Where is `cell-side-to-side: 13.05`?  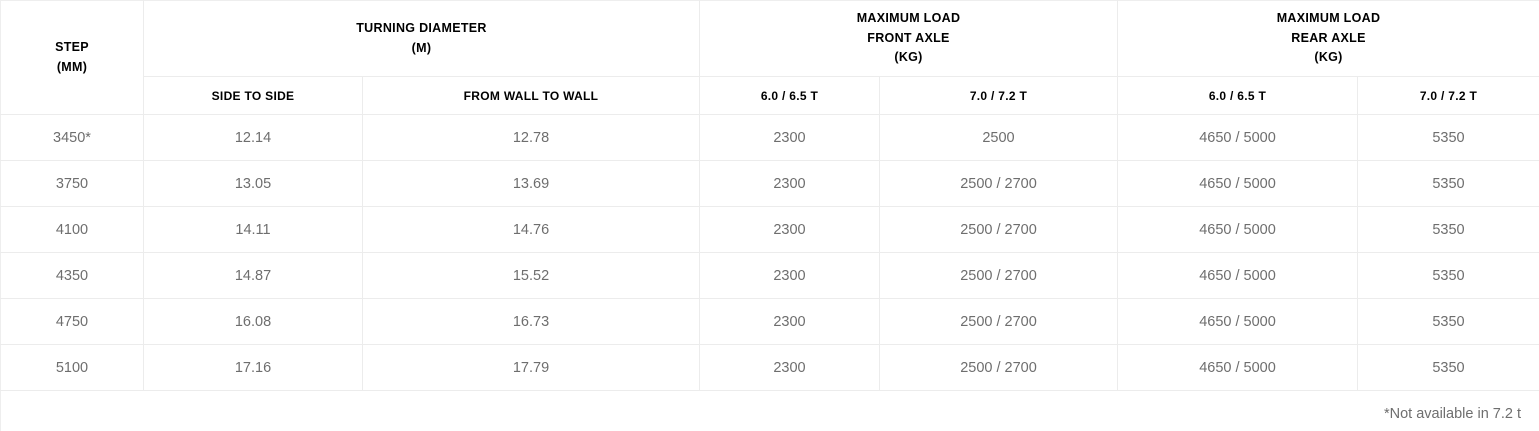
cell-side-to-side: 13.05 is located at coordinates (253, 183).